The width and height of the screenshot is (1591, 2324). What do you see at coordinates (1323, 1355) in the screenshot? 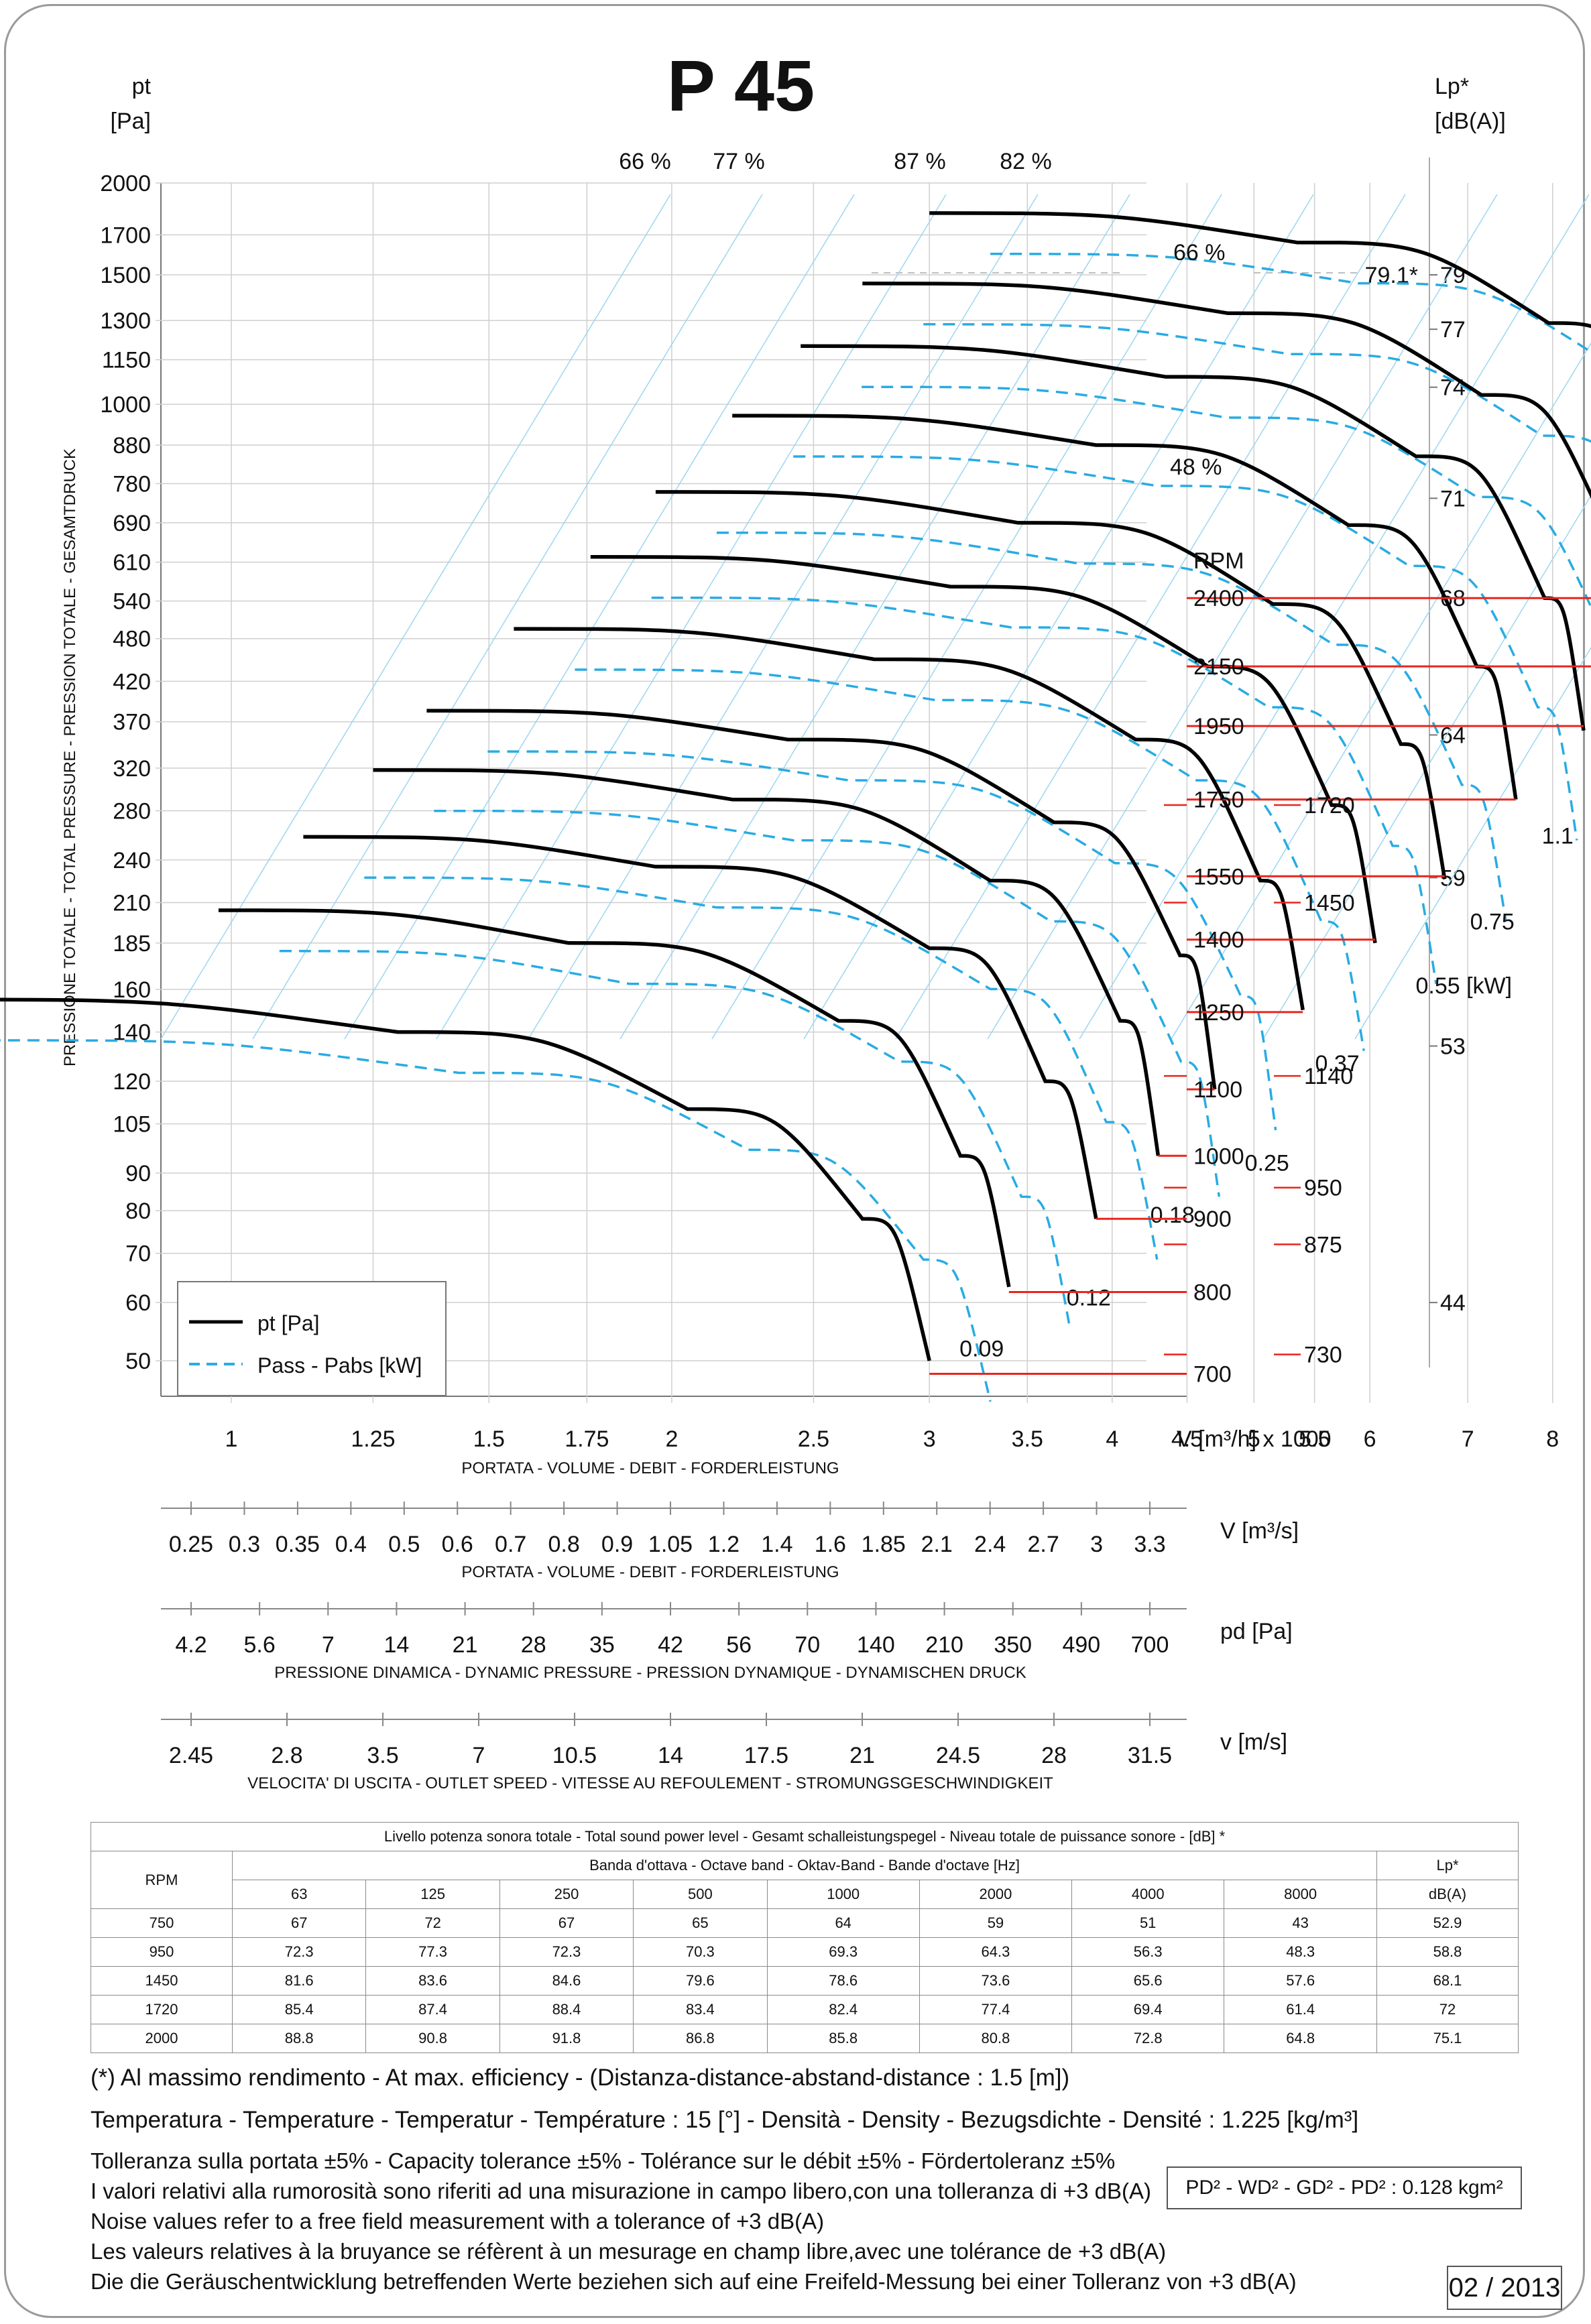
I see `motor-rpm-label: 730` at bounding box center [1323, 1355].